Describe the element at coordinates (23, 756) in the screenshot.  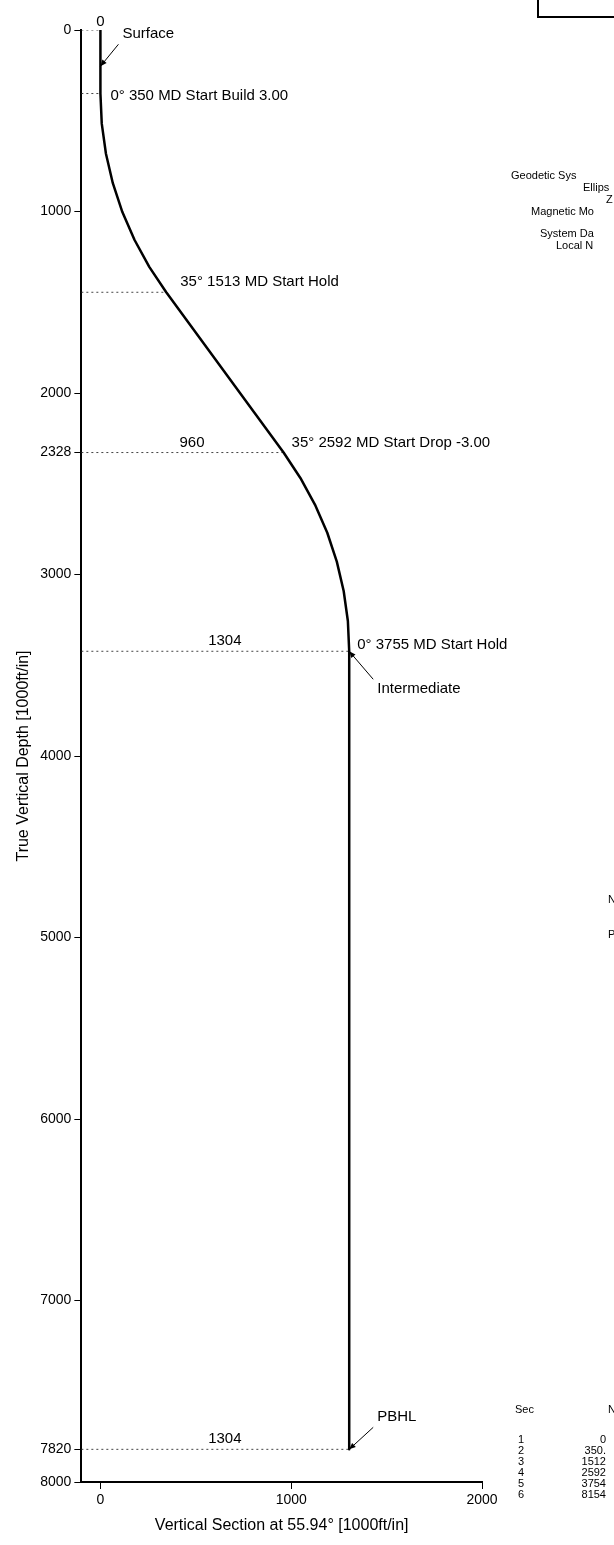
I see `y-axis-title: True Vertical Depth [1000ft/in]` at that location.